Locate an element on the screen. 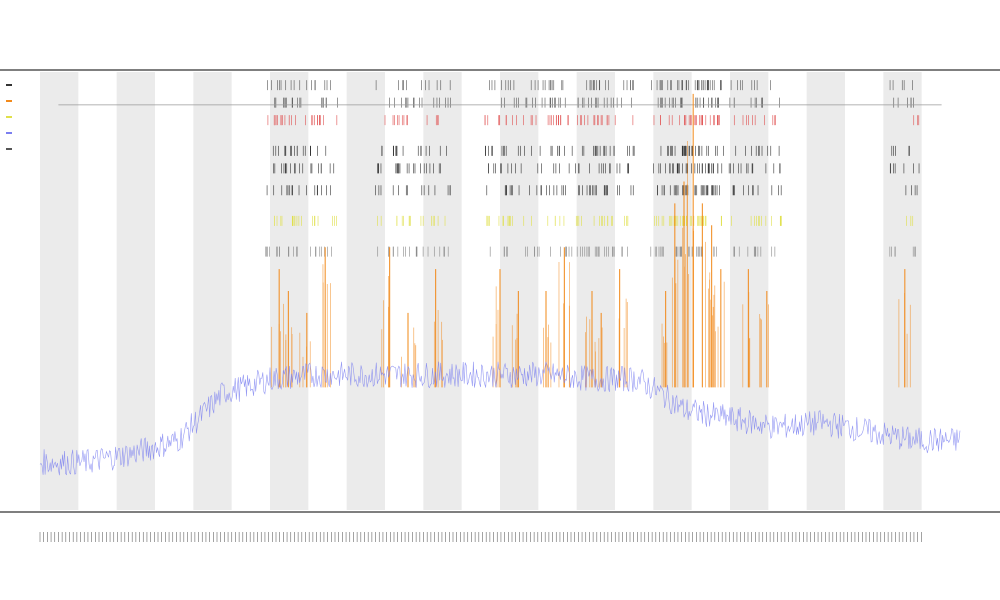  x-tick-labels is located at coordinates (480, 537).